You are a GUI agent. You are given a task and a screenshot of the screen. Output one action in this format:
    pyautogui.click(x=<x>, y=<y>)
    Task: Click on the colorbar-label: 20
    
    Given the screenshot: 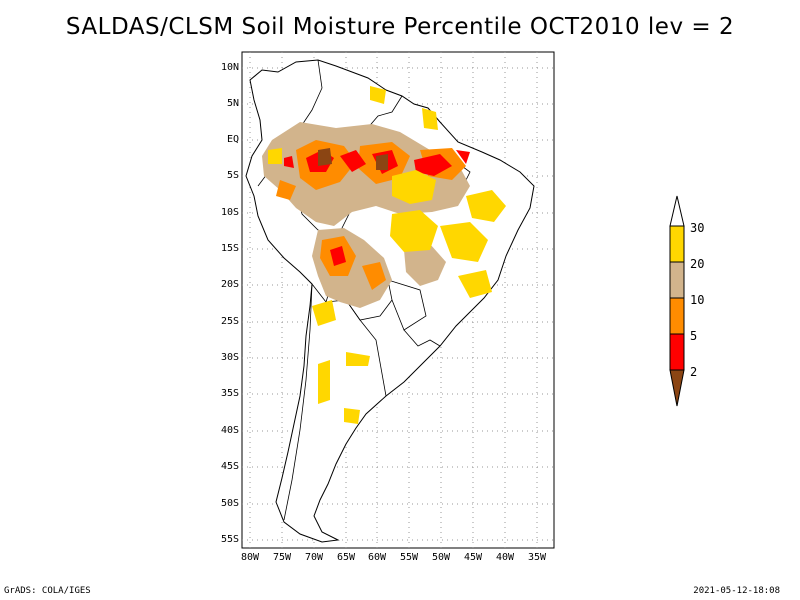 What is the action you would take?
    pyautogui.click(x=697, y=264)
    